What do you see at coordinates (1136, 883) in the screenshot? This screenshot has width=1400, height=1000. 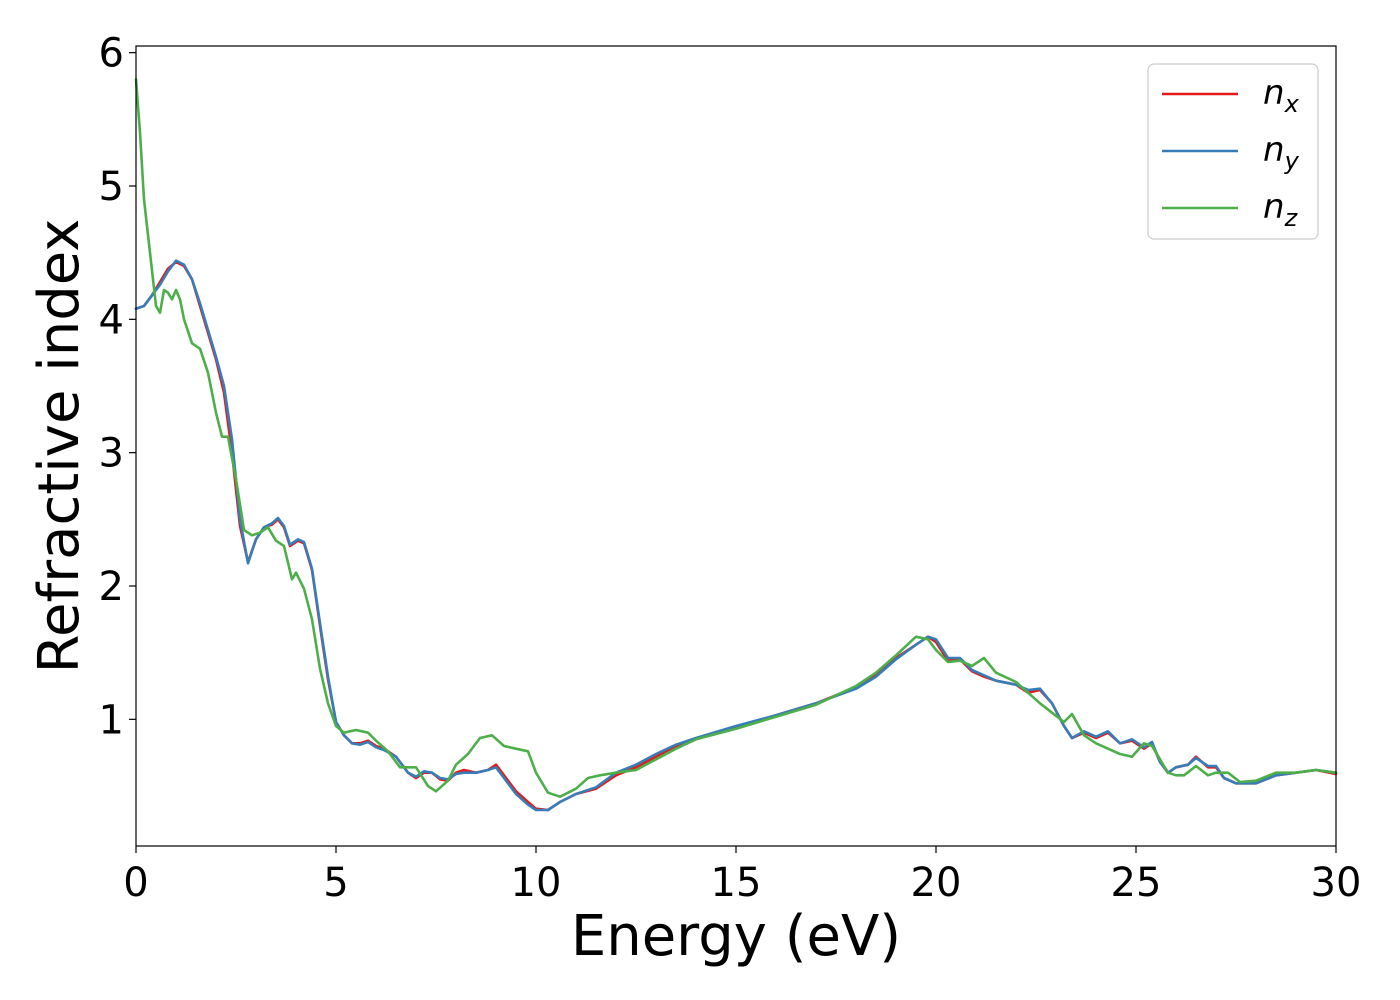 I see `x-tick-label: 25` at bounding box center [1136, 883].